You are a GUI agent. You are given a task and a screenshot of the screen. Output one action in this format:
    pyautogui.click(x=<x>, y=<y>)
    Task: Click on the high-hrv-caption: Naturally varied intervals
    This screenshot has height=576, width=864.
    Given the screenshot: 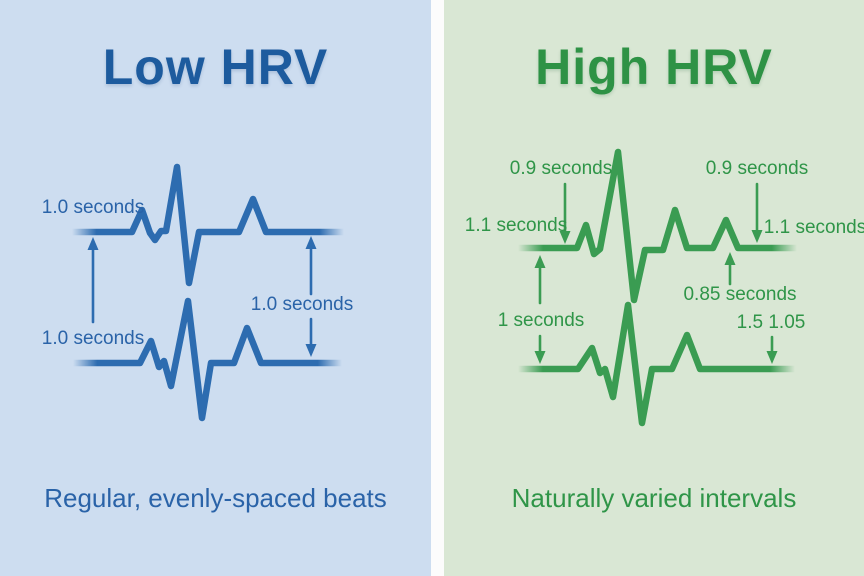 What is the action you would take?
    pyautogui.click(x=654, y=498)
    